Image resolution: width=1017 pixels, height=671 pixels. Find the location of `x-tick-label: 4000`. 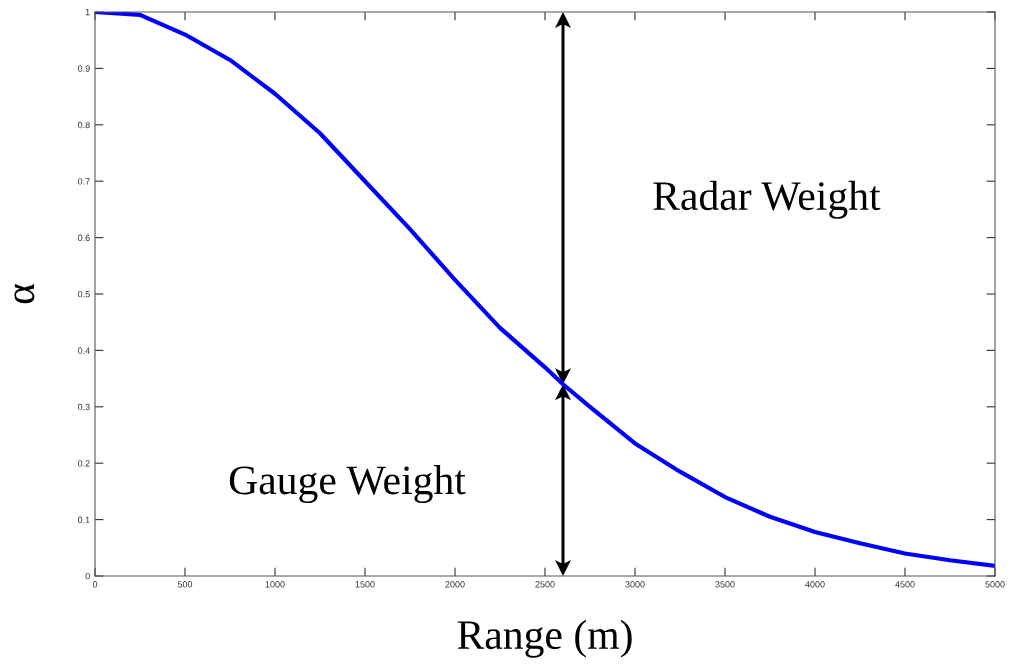

x-tick-label: 4000 is located at coordinates (815, 584).